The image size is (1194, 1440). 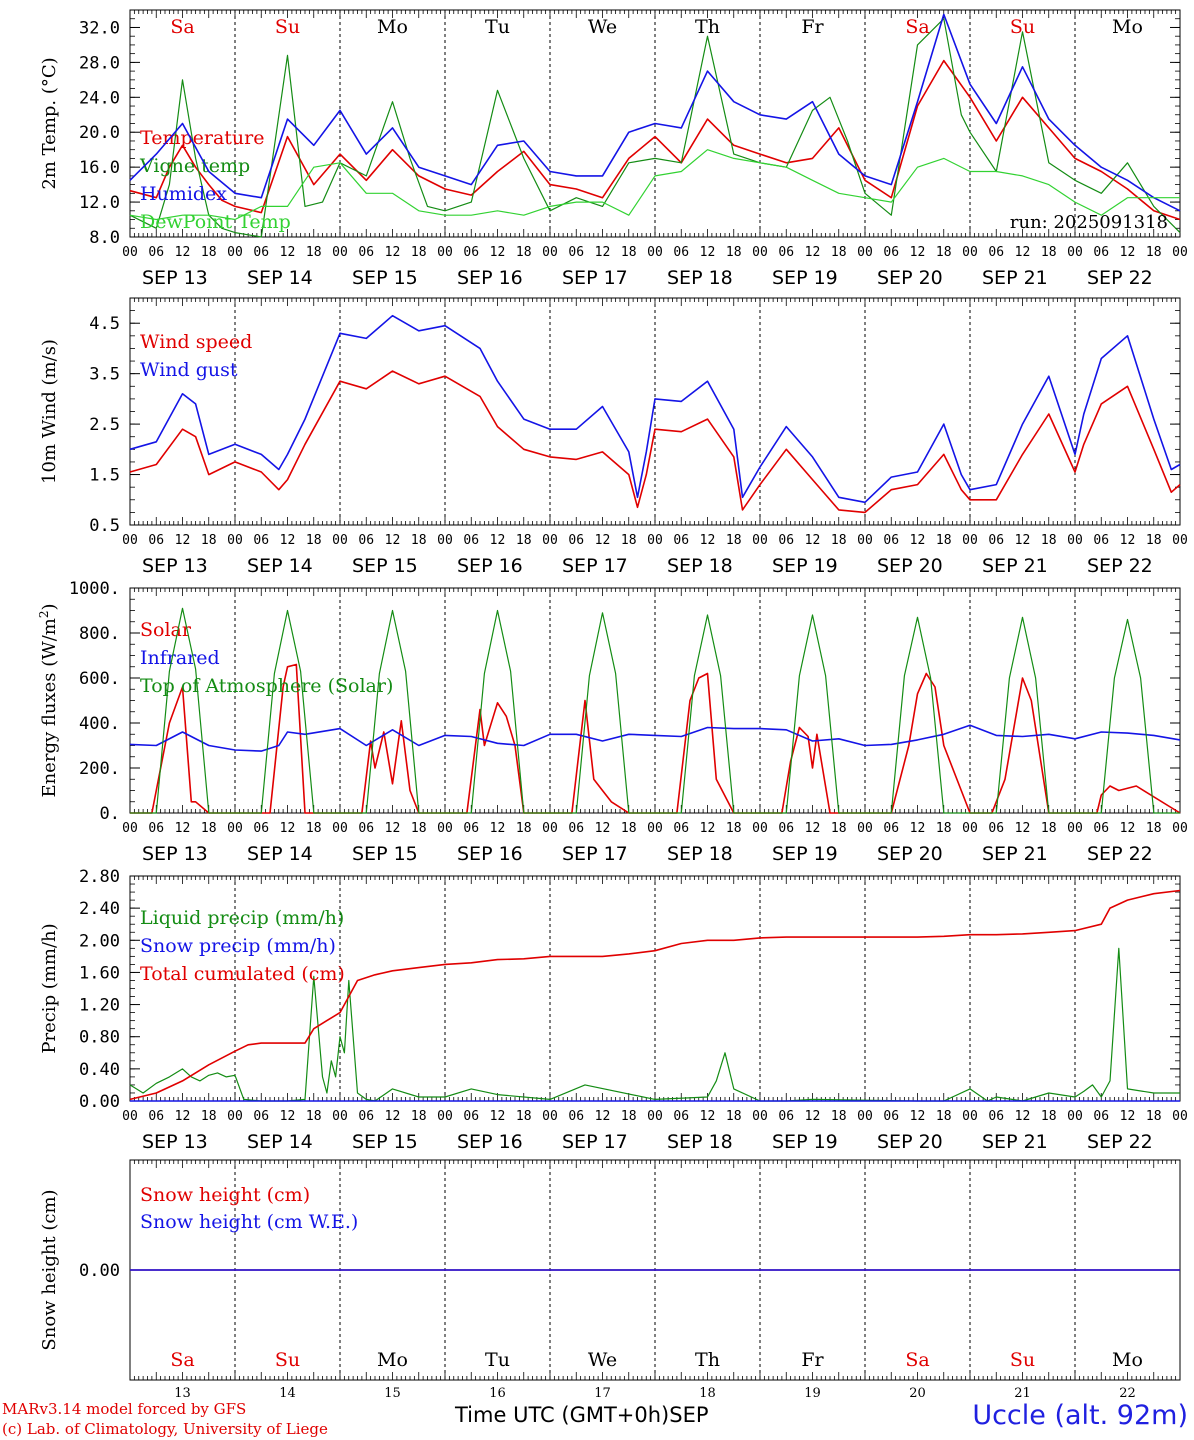 What do you see at coordinates (99, 1038) in the screenshot?
I see `y-tick-label: 0.80` at bounding box center [99, 1038].